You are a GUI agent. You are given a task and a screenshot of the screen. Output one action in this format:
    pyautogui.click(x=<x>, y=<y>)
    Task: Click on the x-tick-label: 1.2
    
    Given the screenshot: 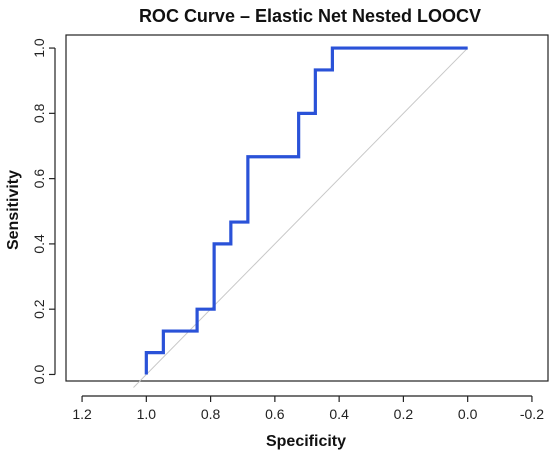 What is the action you would take?
    pyautogui.click(x=82, y=414)
    